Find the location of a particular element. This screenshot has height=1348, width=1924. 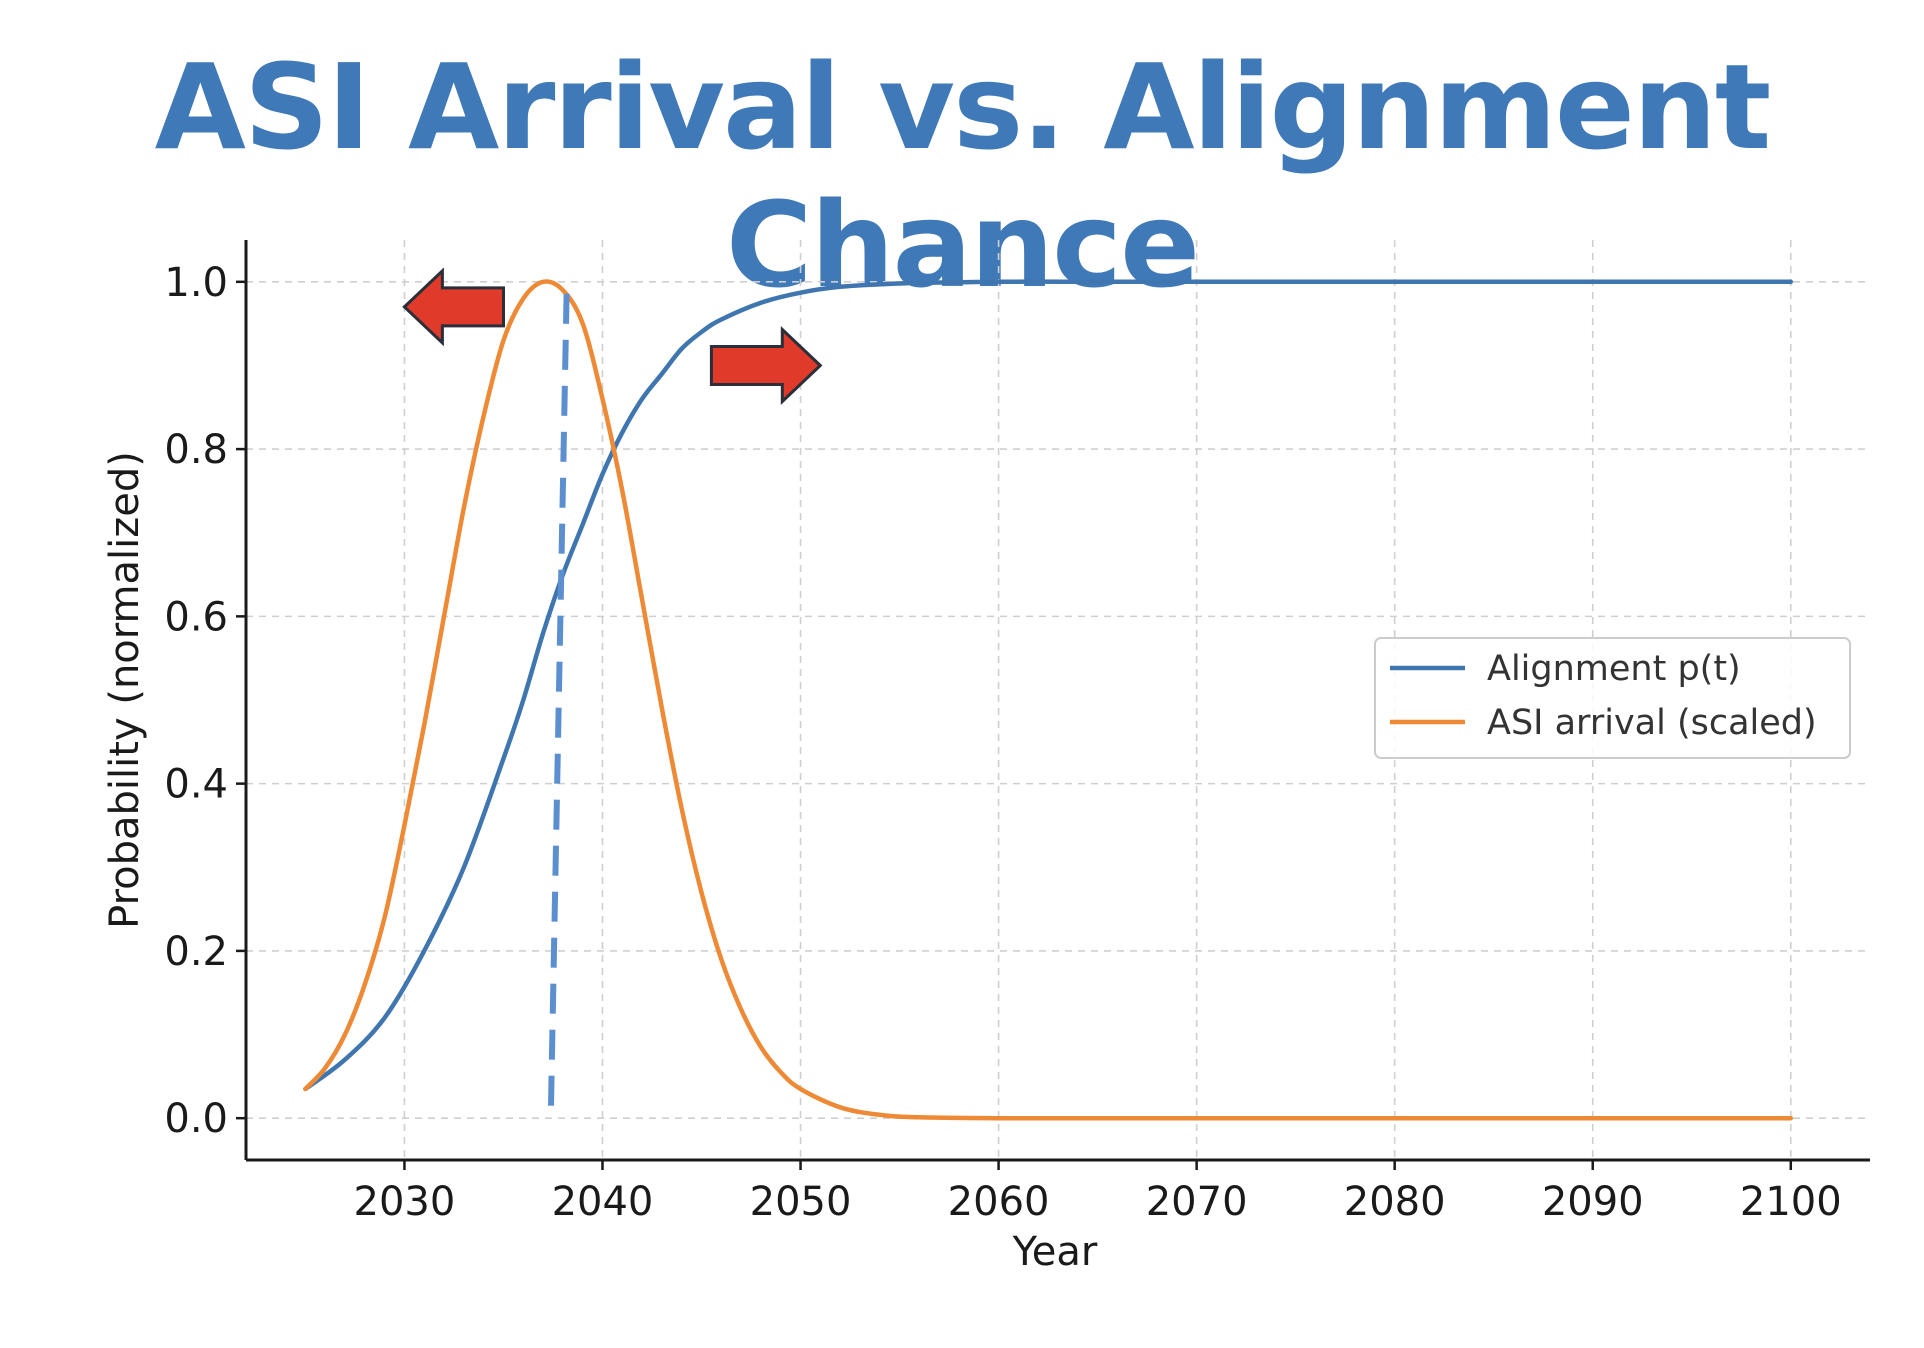

x-tick-label: 2080 is located at coordinates (1395, 1202).